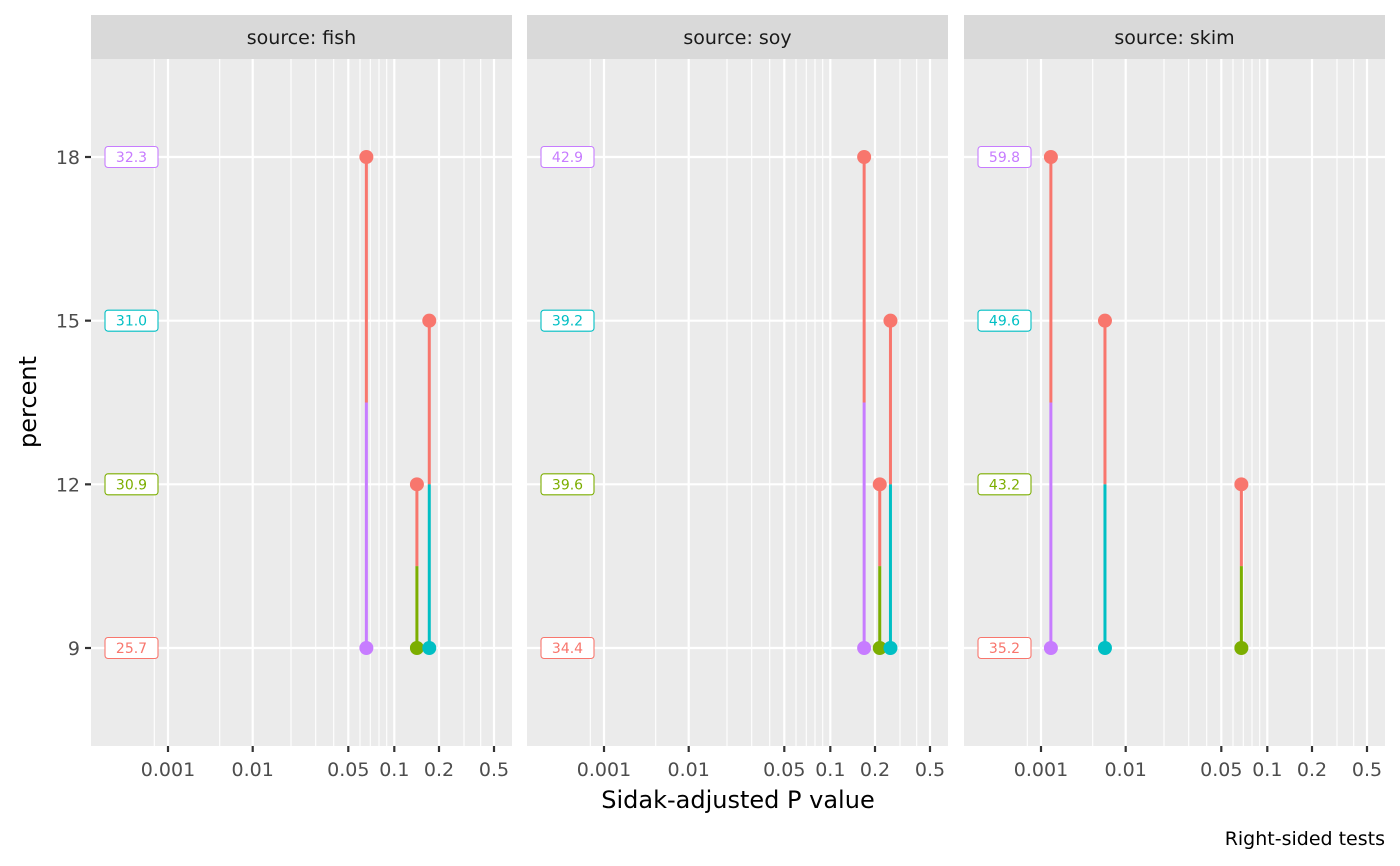  I want to click on estimate-label-18: 42.9, so click(567, 157).